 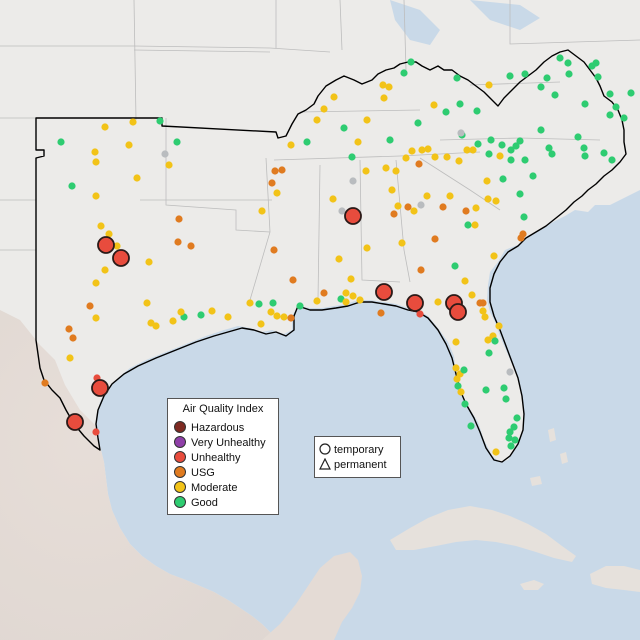 What do you see at coordinates (465, 22) in the screenshot?
I see `great-lakes` at bounding box center [465, 22].